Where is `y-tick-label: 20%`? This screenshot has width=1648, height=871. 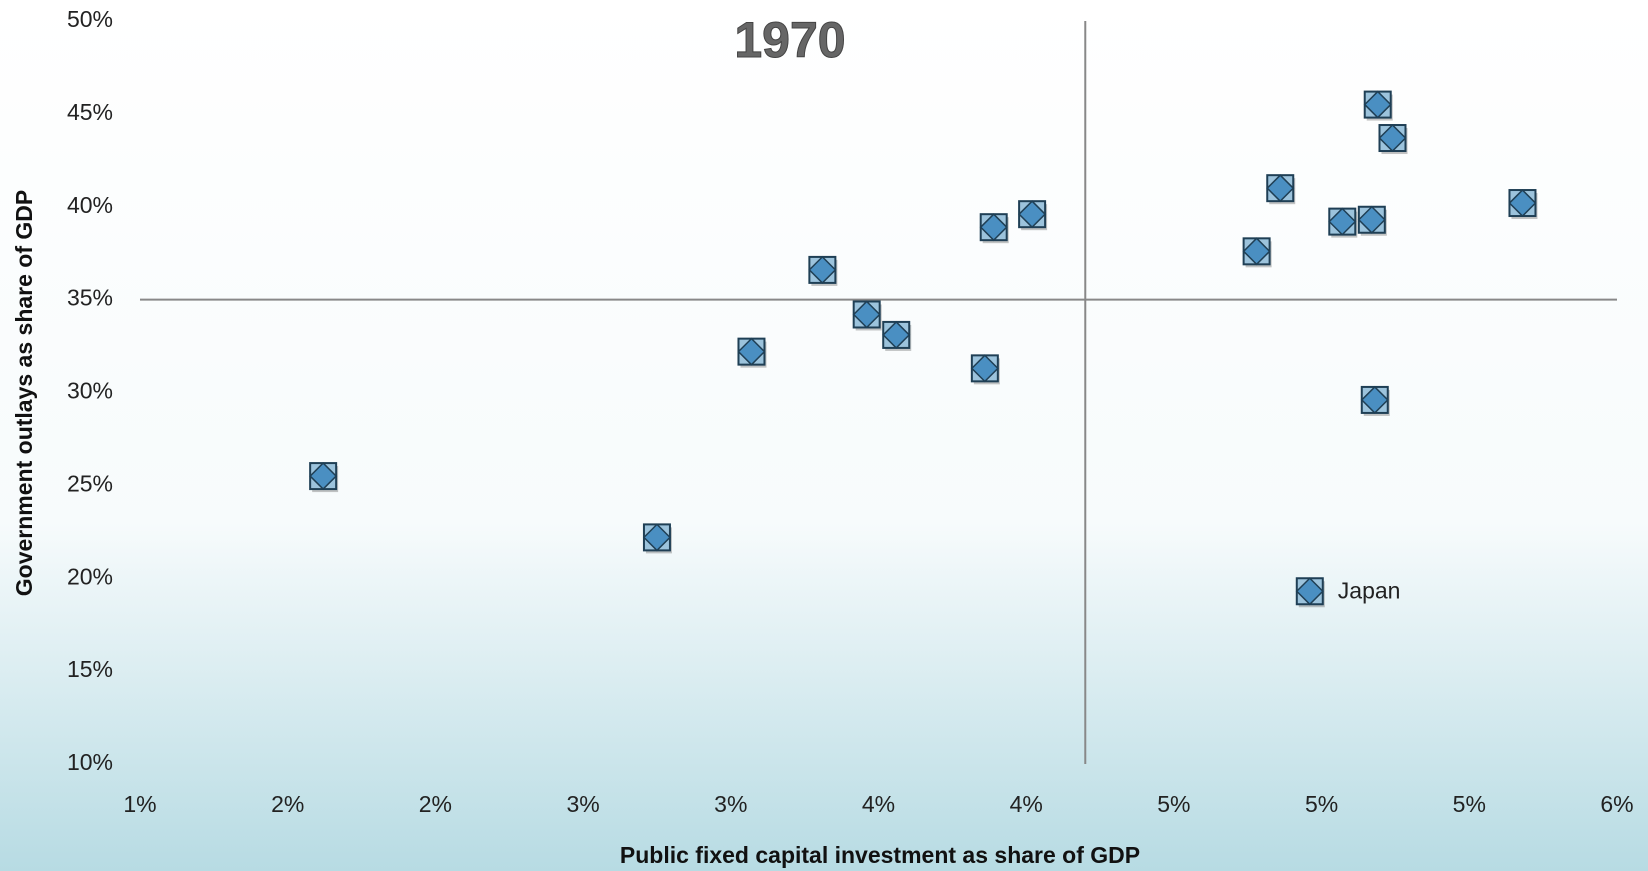
y-tick-label: 20% is located at coordinates (90, 576).